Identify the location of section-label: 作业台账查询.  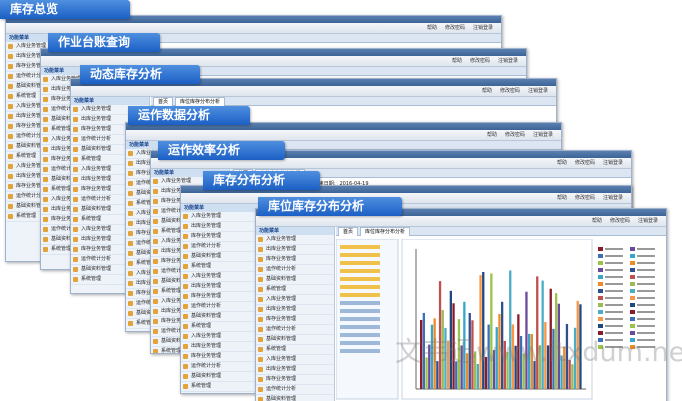
(104, 42).